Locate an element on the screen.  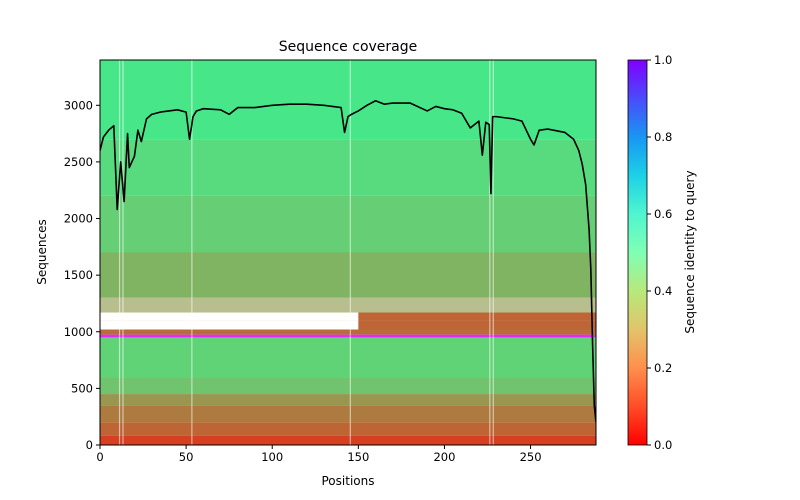
x-tick-label-0: 0 is located at coordinates (99, 457).